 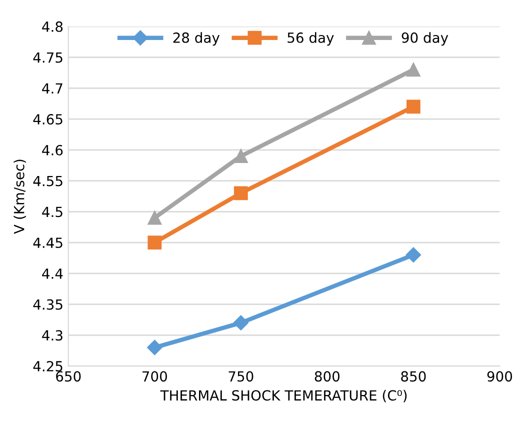 What do you see at coordinates (154, 376) in the screenshot?
I see `x-tick-label: 700` at bounding box center [154, 376].